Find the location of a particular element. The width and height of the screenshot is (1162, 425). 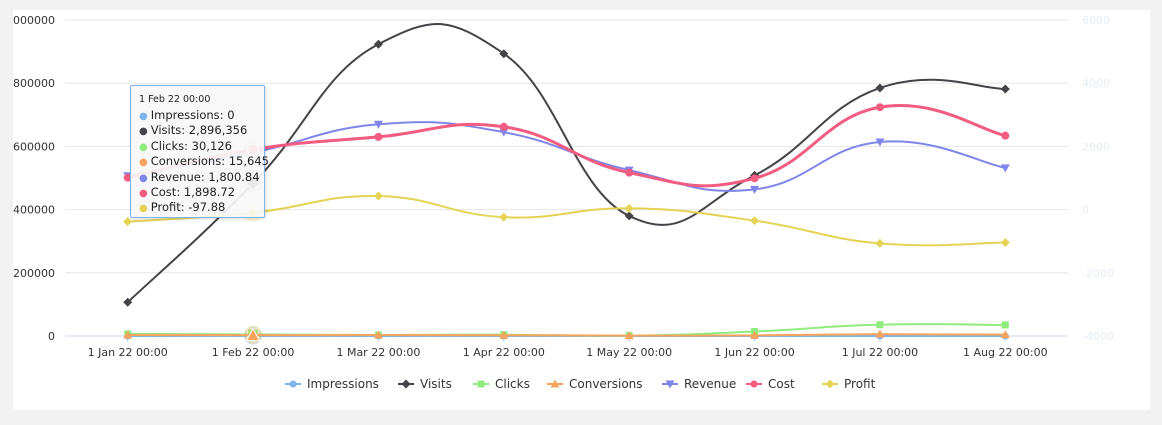

y-tick-label-right: -4000 is located at coordinates (1098, 336).